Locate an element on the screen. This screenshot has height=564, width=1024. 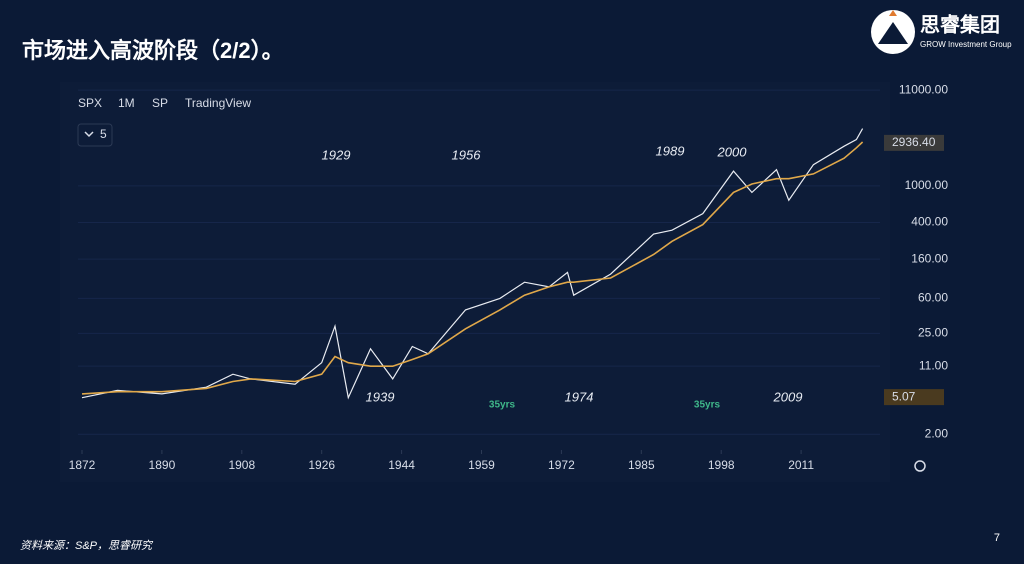
annotation: 1956 is located at coordinates (467, 154).